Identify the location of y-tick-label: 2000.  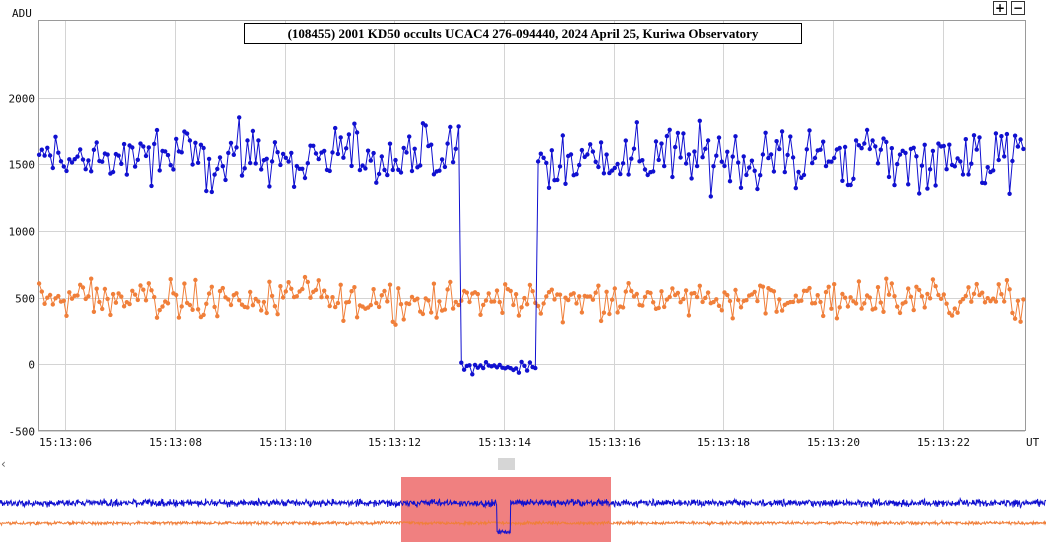
(22, 99).